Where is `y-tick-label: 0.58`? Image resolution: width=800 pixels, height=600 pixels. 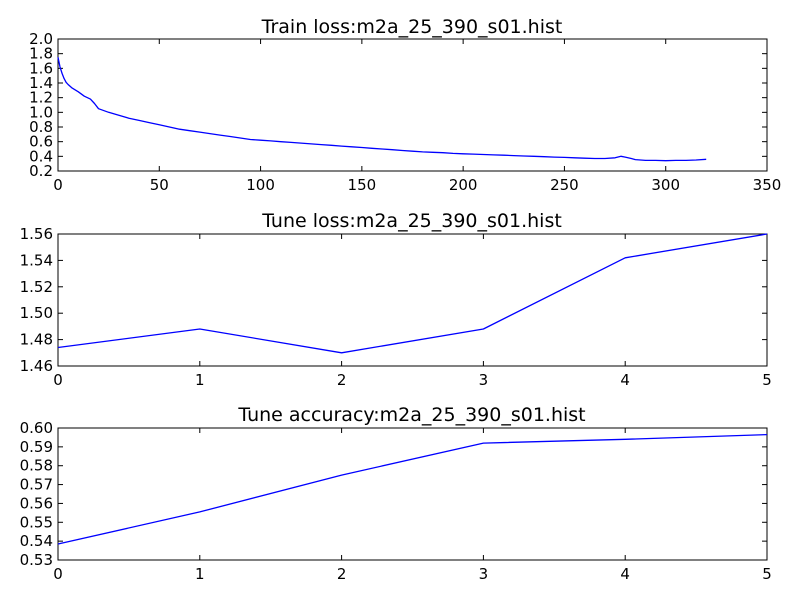 y-tick-label: 0.58 is located at coordinates (36, 466).